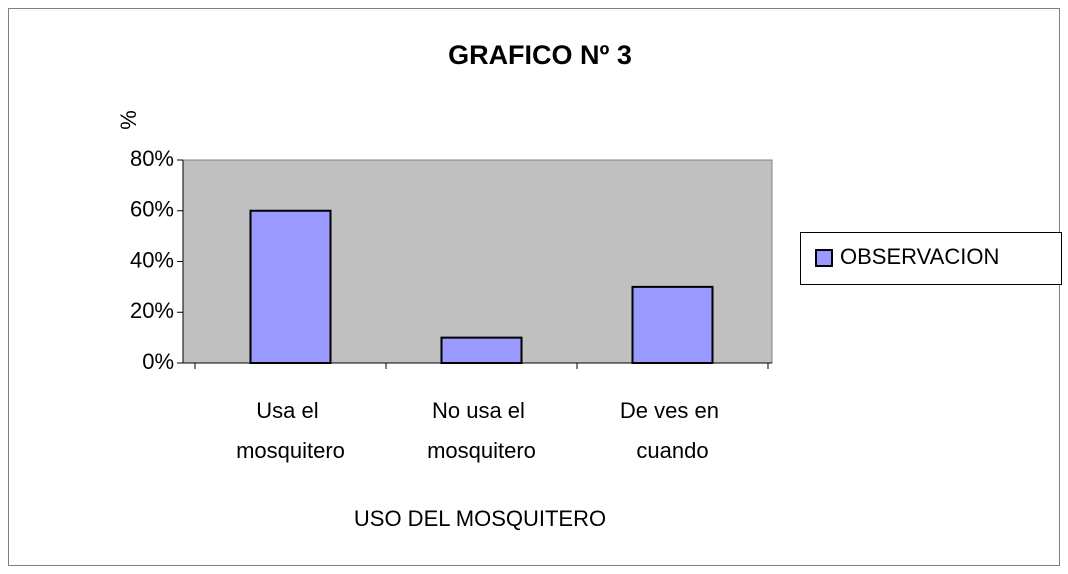  Describe the element at coordinates (152, 209) in the screenshot. I see `y-tick-label: 60%` at that location.